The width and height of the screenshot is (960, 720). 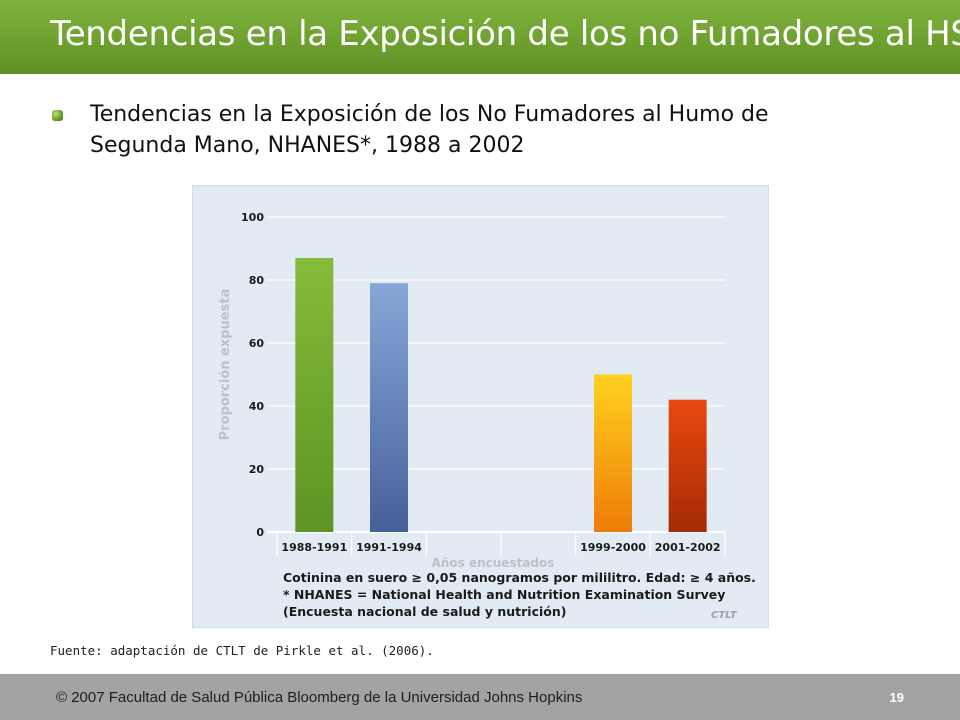 I want to click on ctlt-logo: CTLT, so click(x=724, y=615).